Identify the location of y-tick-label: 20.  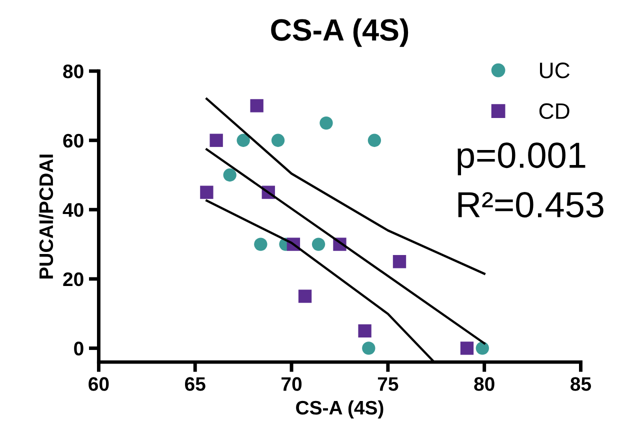
(73, 279).